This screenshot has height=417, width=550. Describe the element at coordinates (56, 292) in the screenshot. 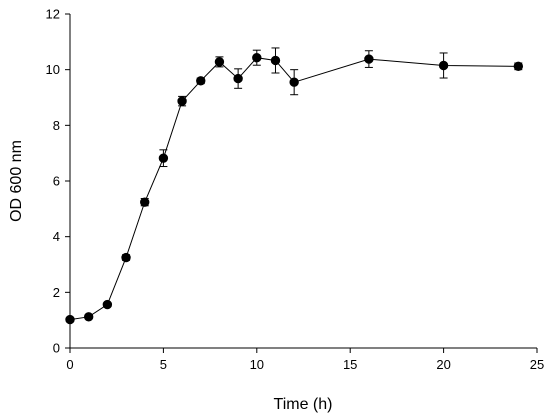

I see `y-tick-label: 2` at that location.